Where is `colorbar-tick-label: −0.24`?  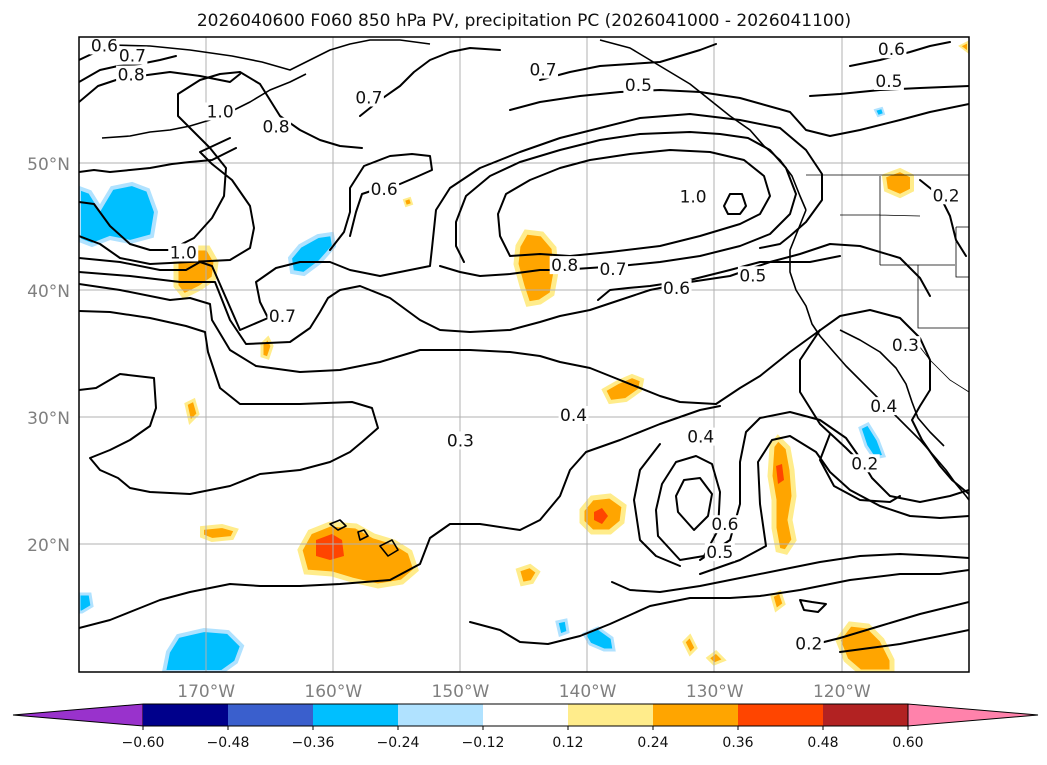
colorbar-tick-label: −0.24 is located at coordinates (398, 743).